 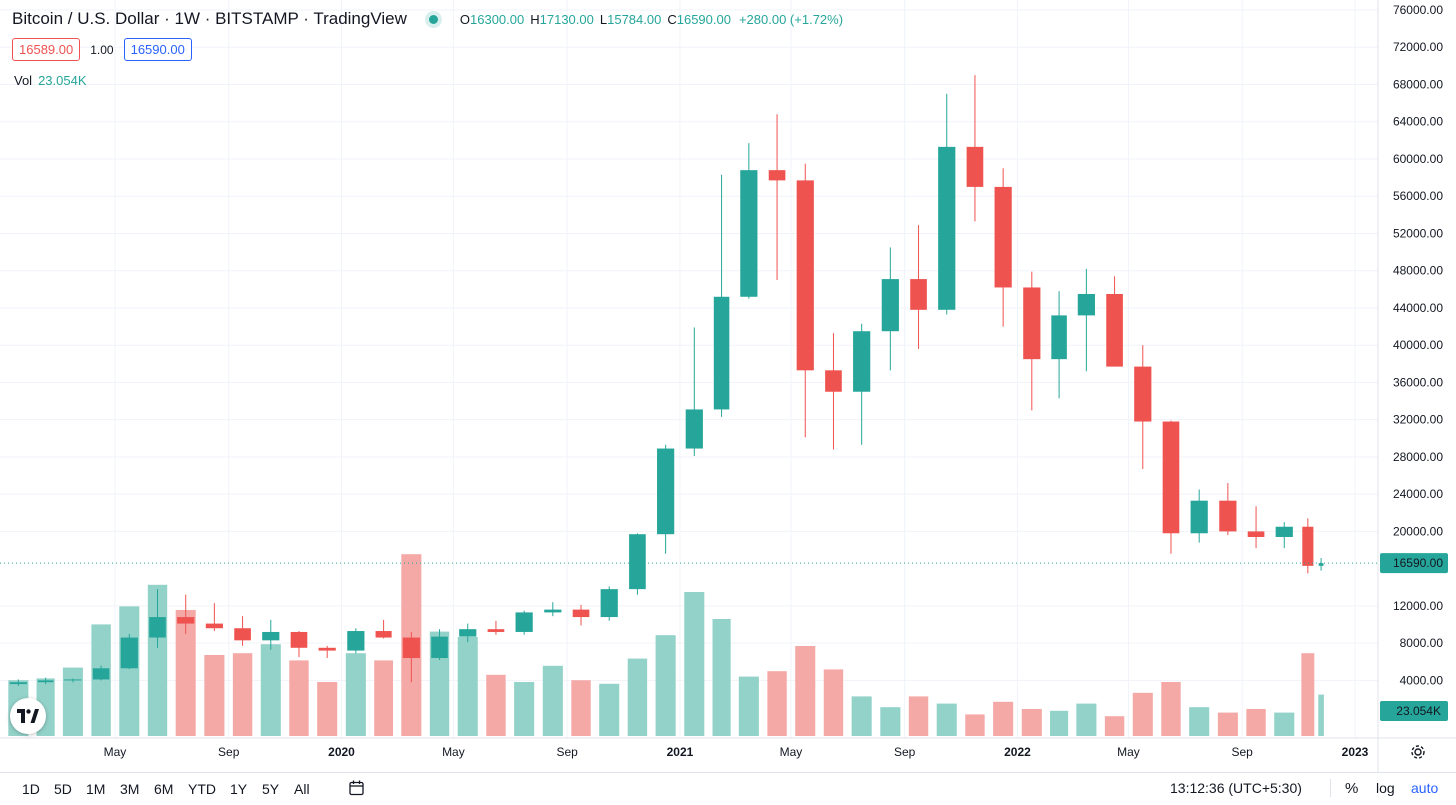 I want to click on range-5d: 5D, so click(x=63, y=789).